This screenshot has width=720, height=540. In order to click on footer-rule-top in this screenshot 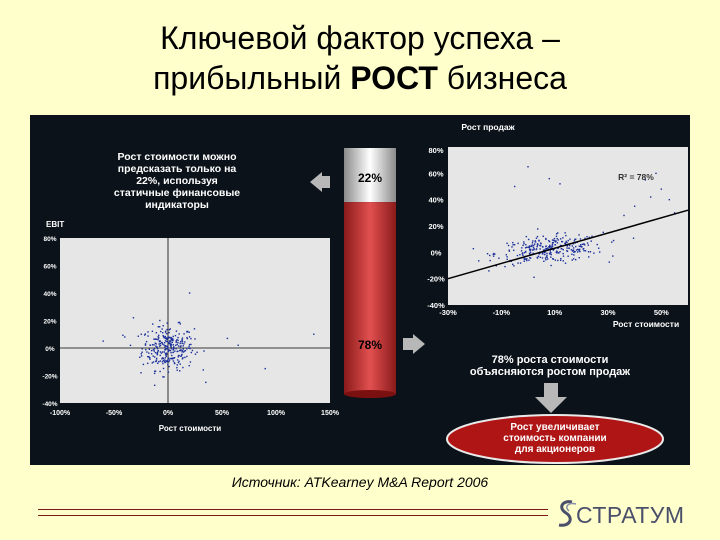, I will do `click(293, 509)`.